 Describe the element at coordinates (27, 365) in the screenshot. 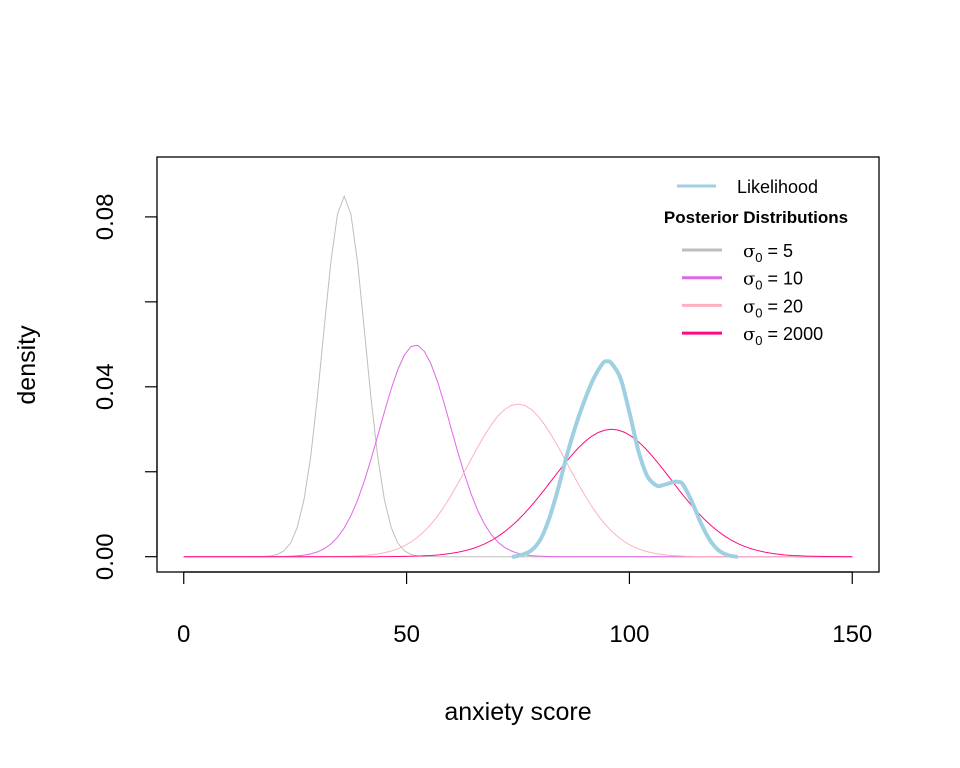

I see `y-axis-label: density` at that location.